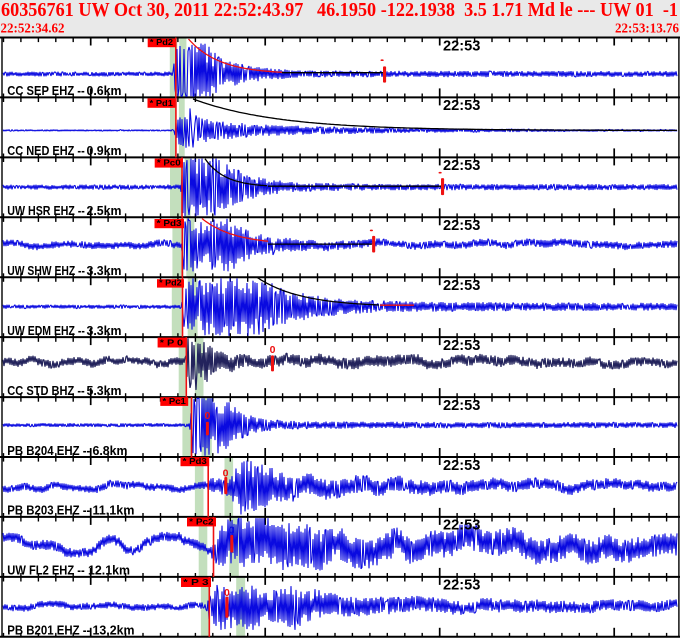 Image resolution: width=680 pixels, height=638 pixels. Describe the element at coordinates (104, 150) in the screenshot. I see `svg-text: 0.9km` at that location.